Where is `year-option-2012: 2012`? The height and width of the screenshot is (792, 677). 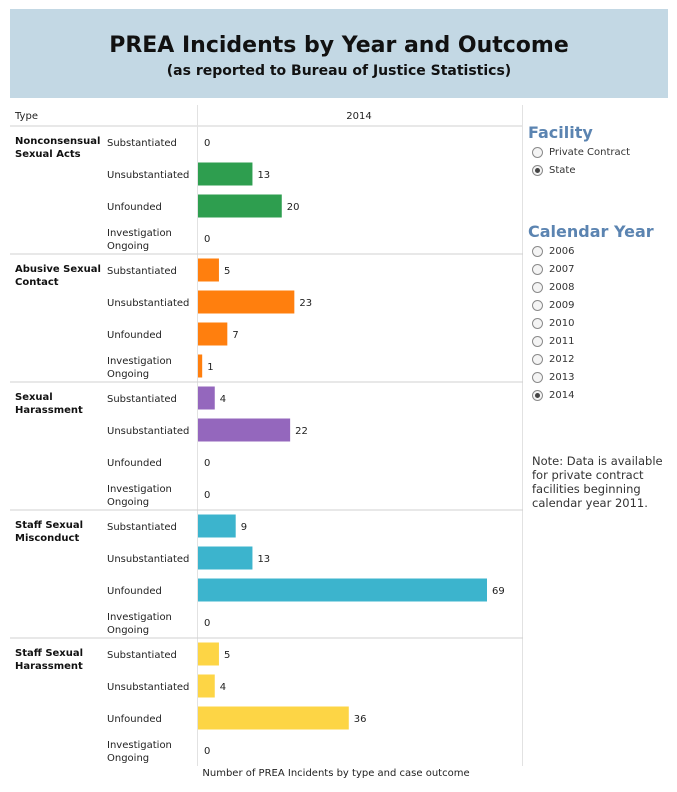 year-option-2012: 2012 is located at coordinates (553, 359).